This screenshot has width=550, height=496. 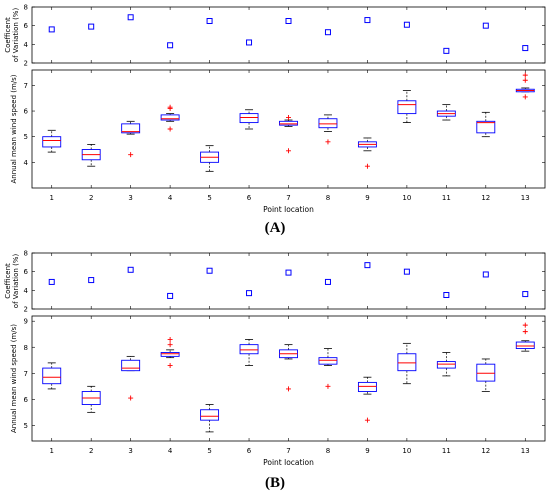 I want to click on x-tick-label: 11, so click(x=446, y=451).